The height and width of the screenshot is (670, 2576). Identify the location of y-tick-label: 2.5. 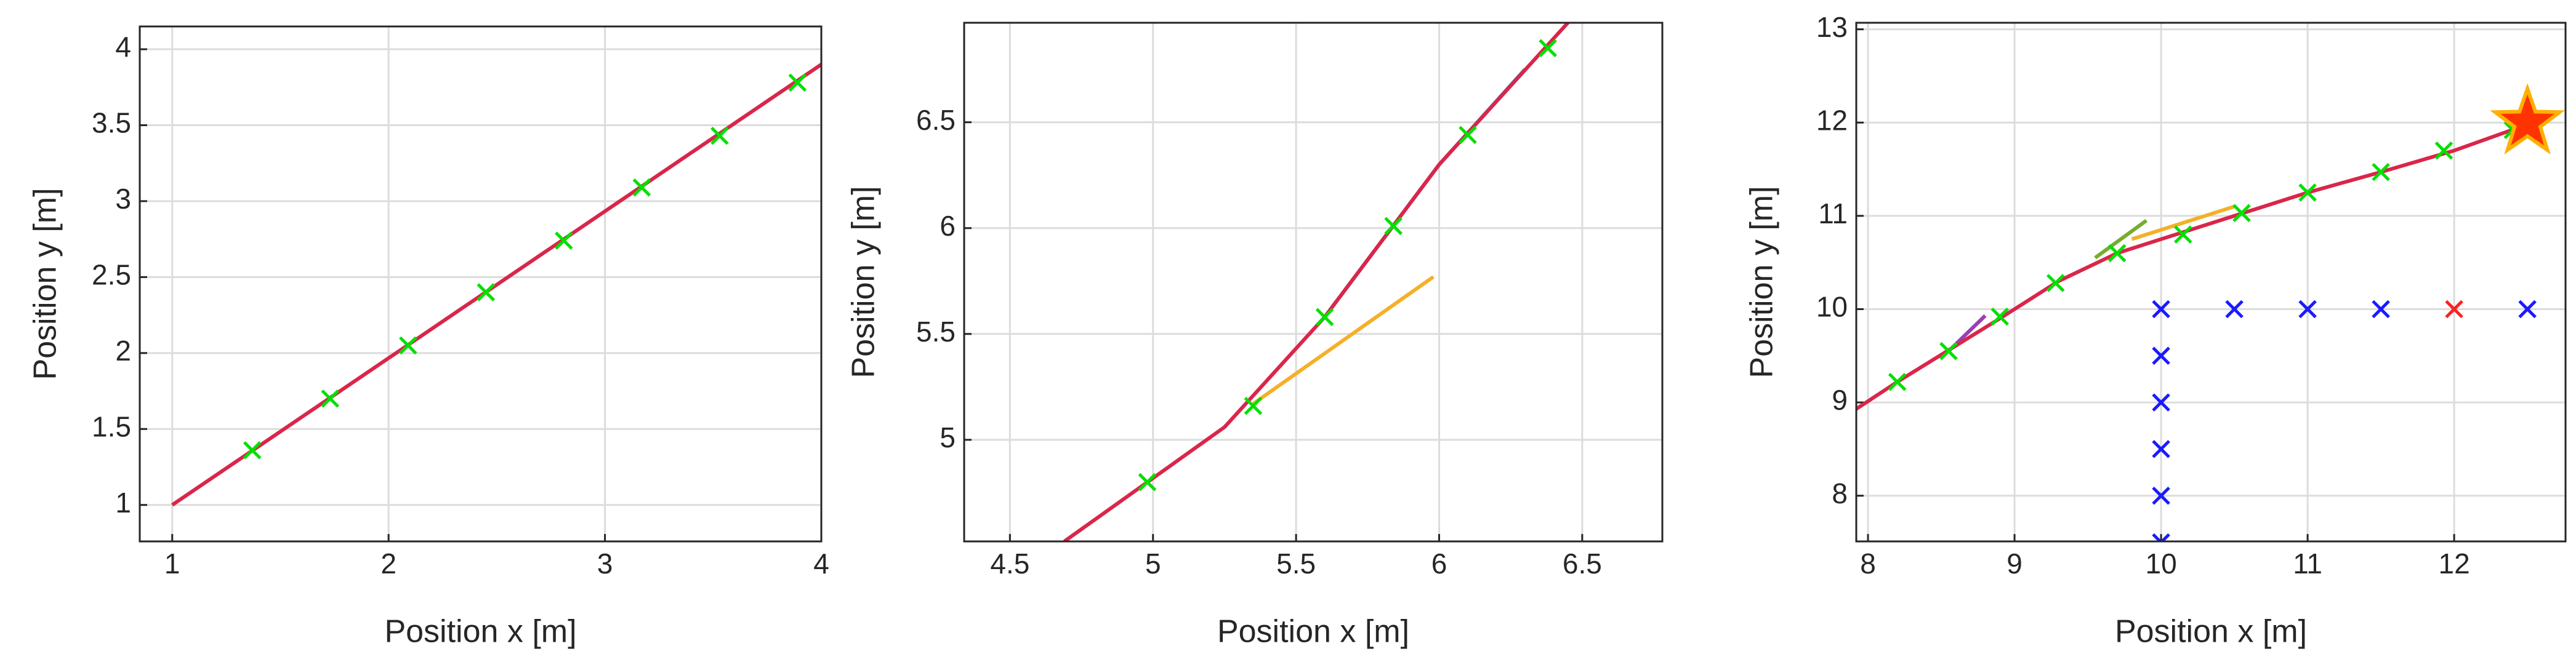
(111, 275).